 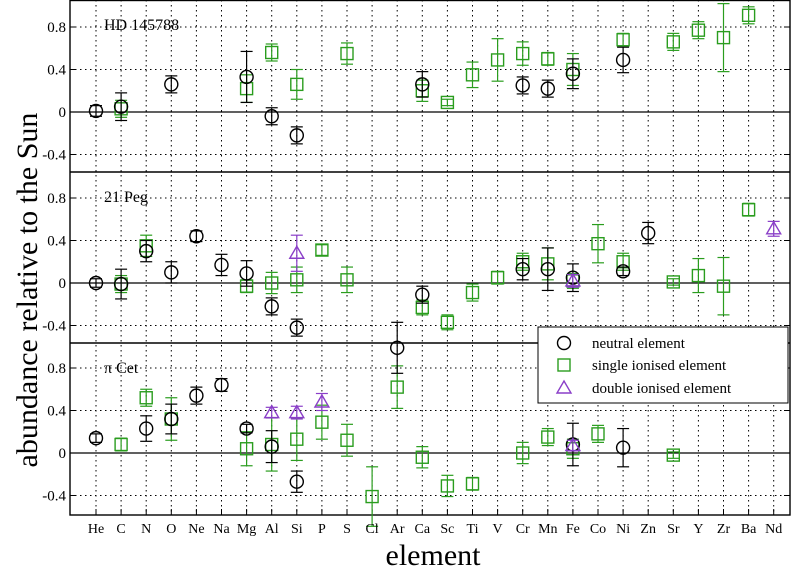 I want to click on data-point-double-Fe, so click(x=573, y=444).